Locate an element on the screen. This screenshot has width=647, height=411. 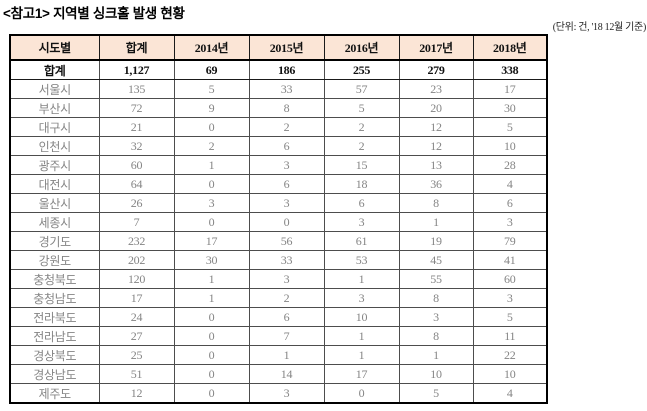
header-cell-region: 시도별 is located at coordinates (54, 47).